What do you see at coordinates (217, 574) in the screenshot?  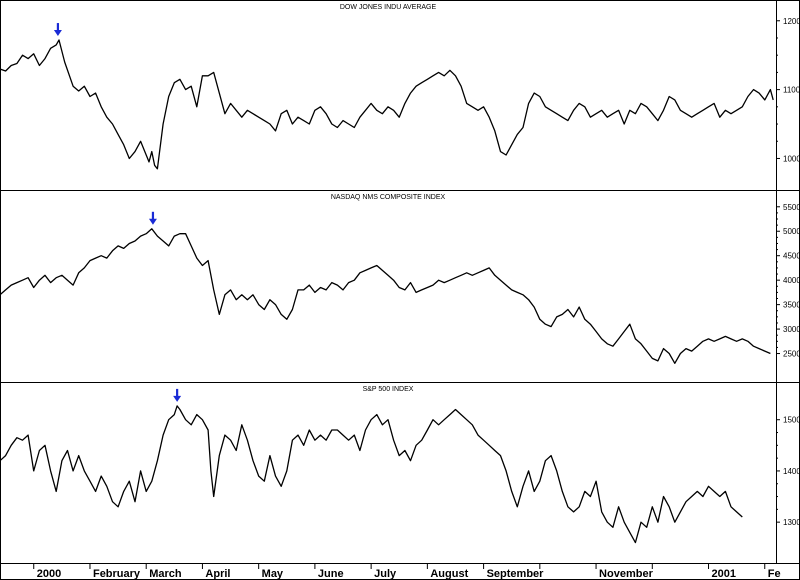 I see `x-tick-label: April` at bounding box center [217, 574].